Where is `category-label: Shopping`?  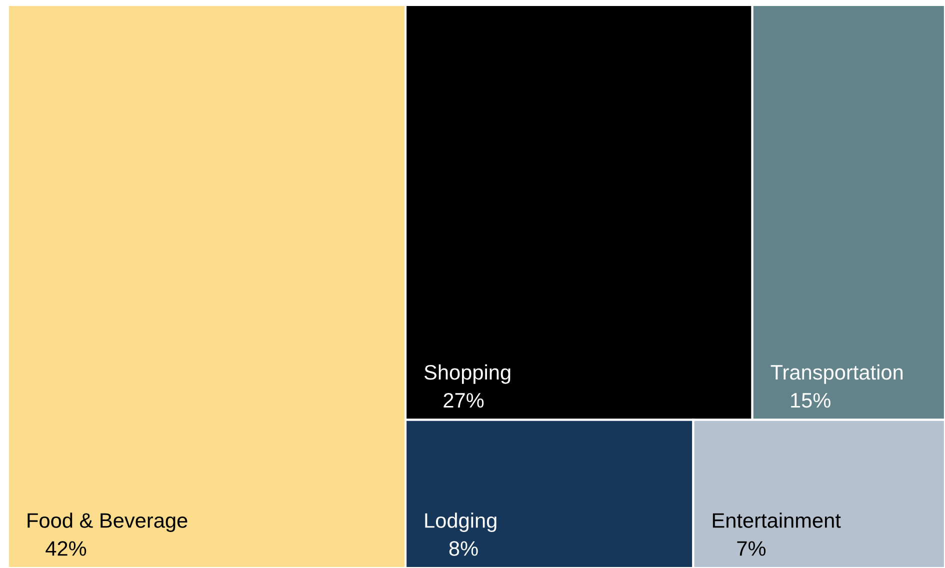 category-label: Shopping is located at coordinates (467, 374).